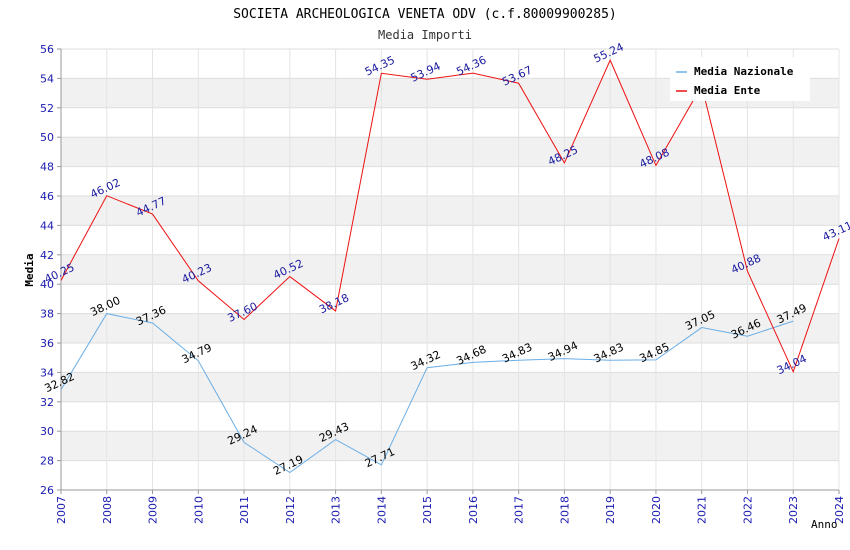 The image size is (850, 550). I want to click on legend-box, so click(740, 79).